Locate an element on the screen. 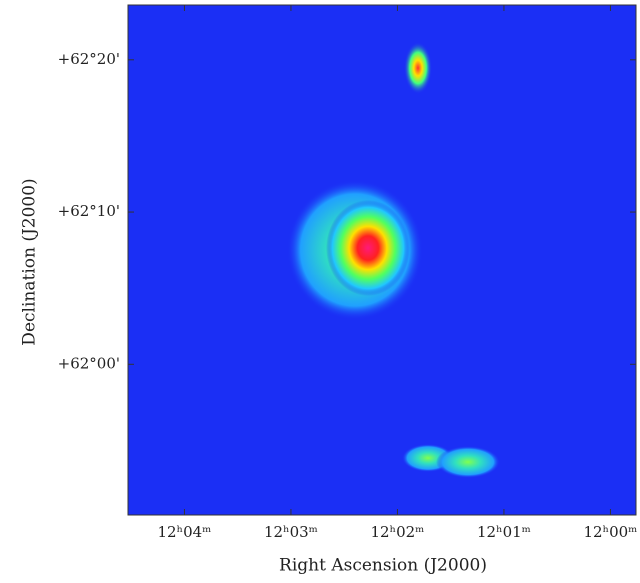  x-tick-label: 12ʰ04ᵐ is located at coordinates (185, 532).